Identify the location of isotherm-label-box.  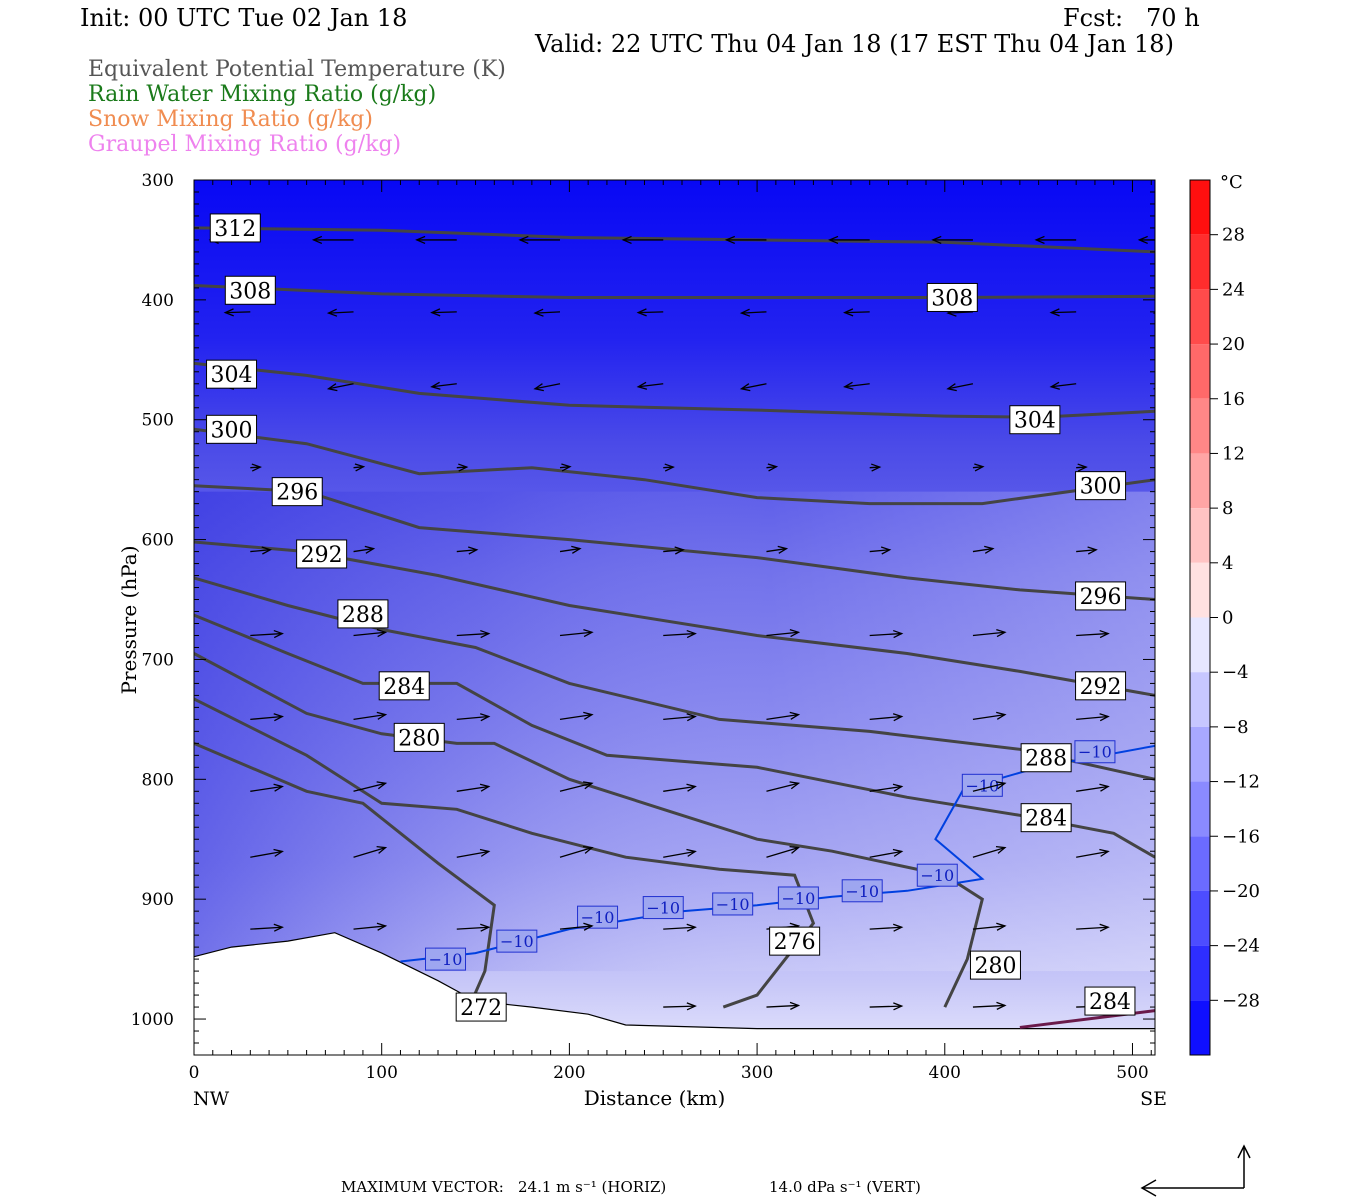
(937, 875).